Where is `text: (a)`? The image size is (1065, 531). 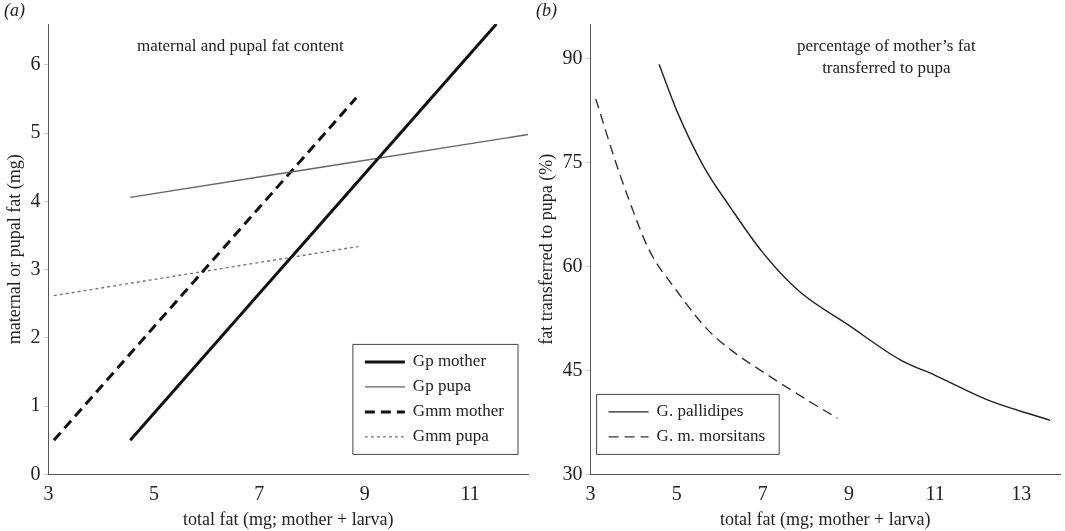 text: (a) is located at coordinates (14, 10).